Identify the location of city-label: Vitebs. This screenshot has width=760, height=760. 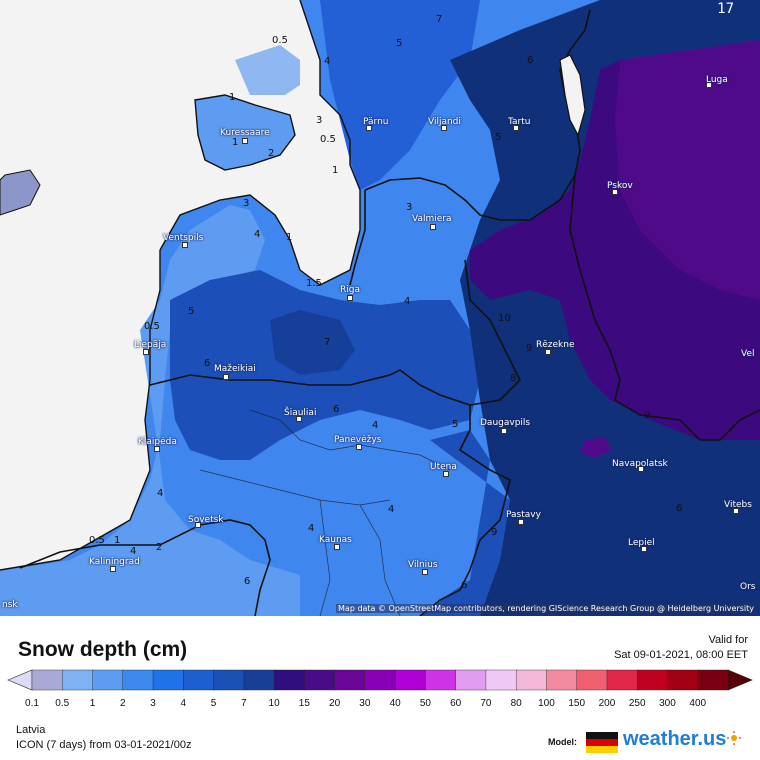
(738, 505).